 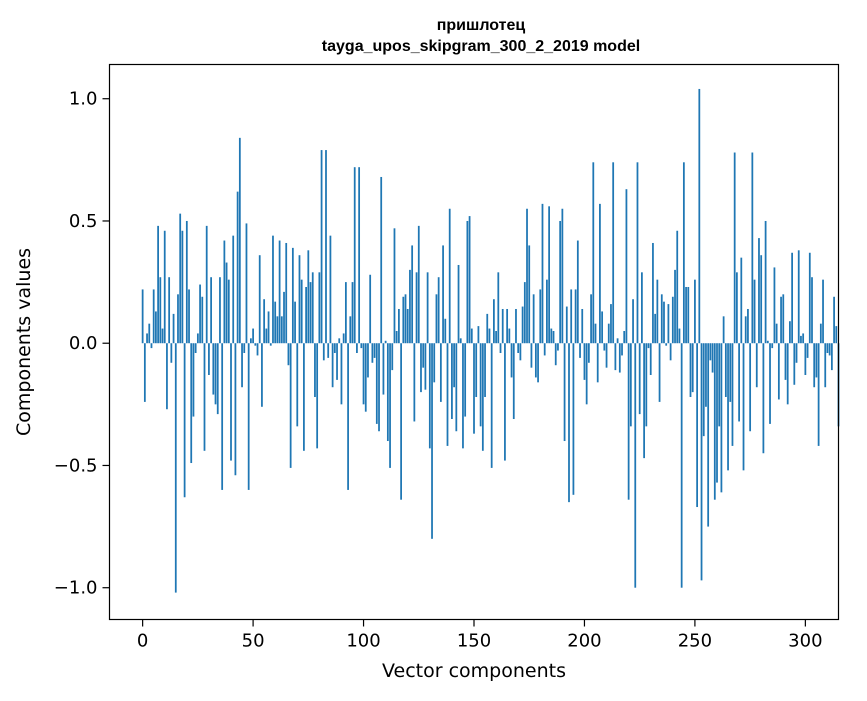 What do you see at coordinates (83, 343) in the screenshot?
I see `y-tick-label: 0.0` at bounding box center [83, 343].